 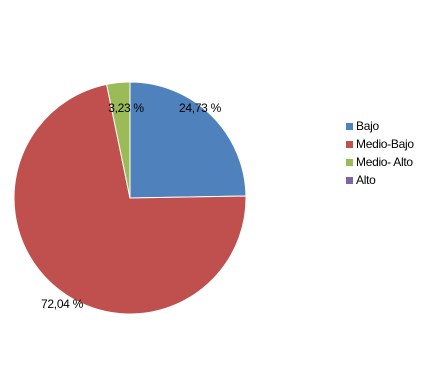 I want to click on legend-swatch-medio-bajo, so click(x=349, y=144).